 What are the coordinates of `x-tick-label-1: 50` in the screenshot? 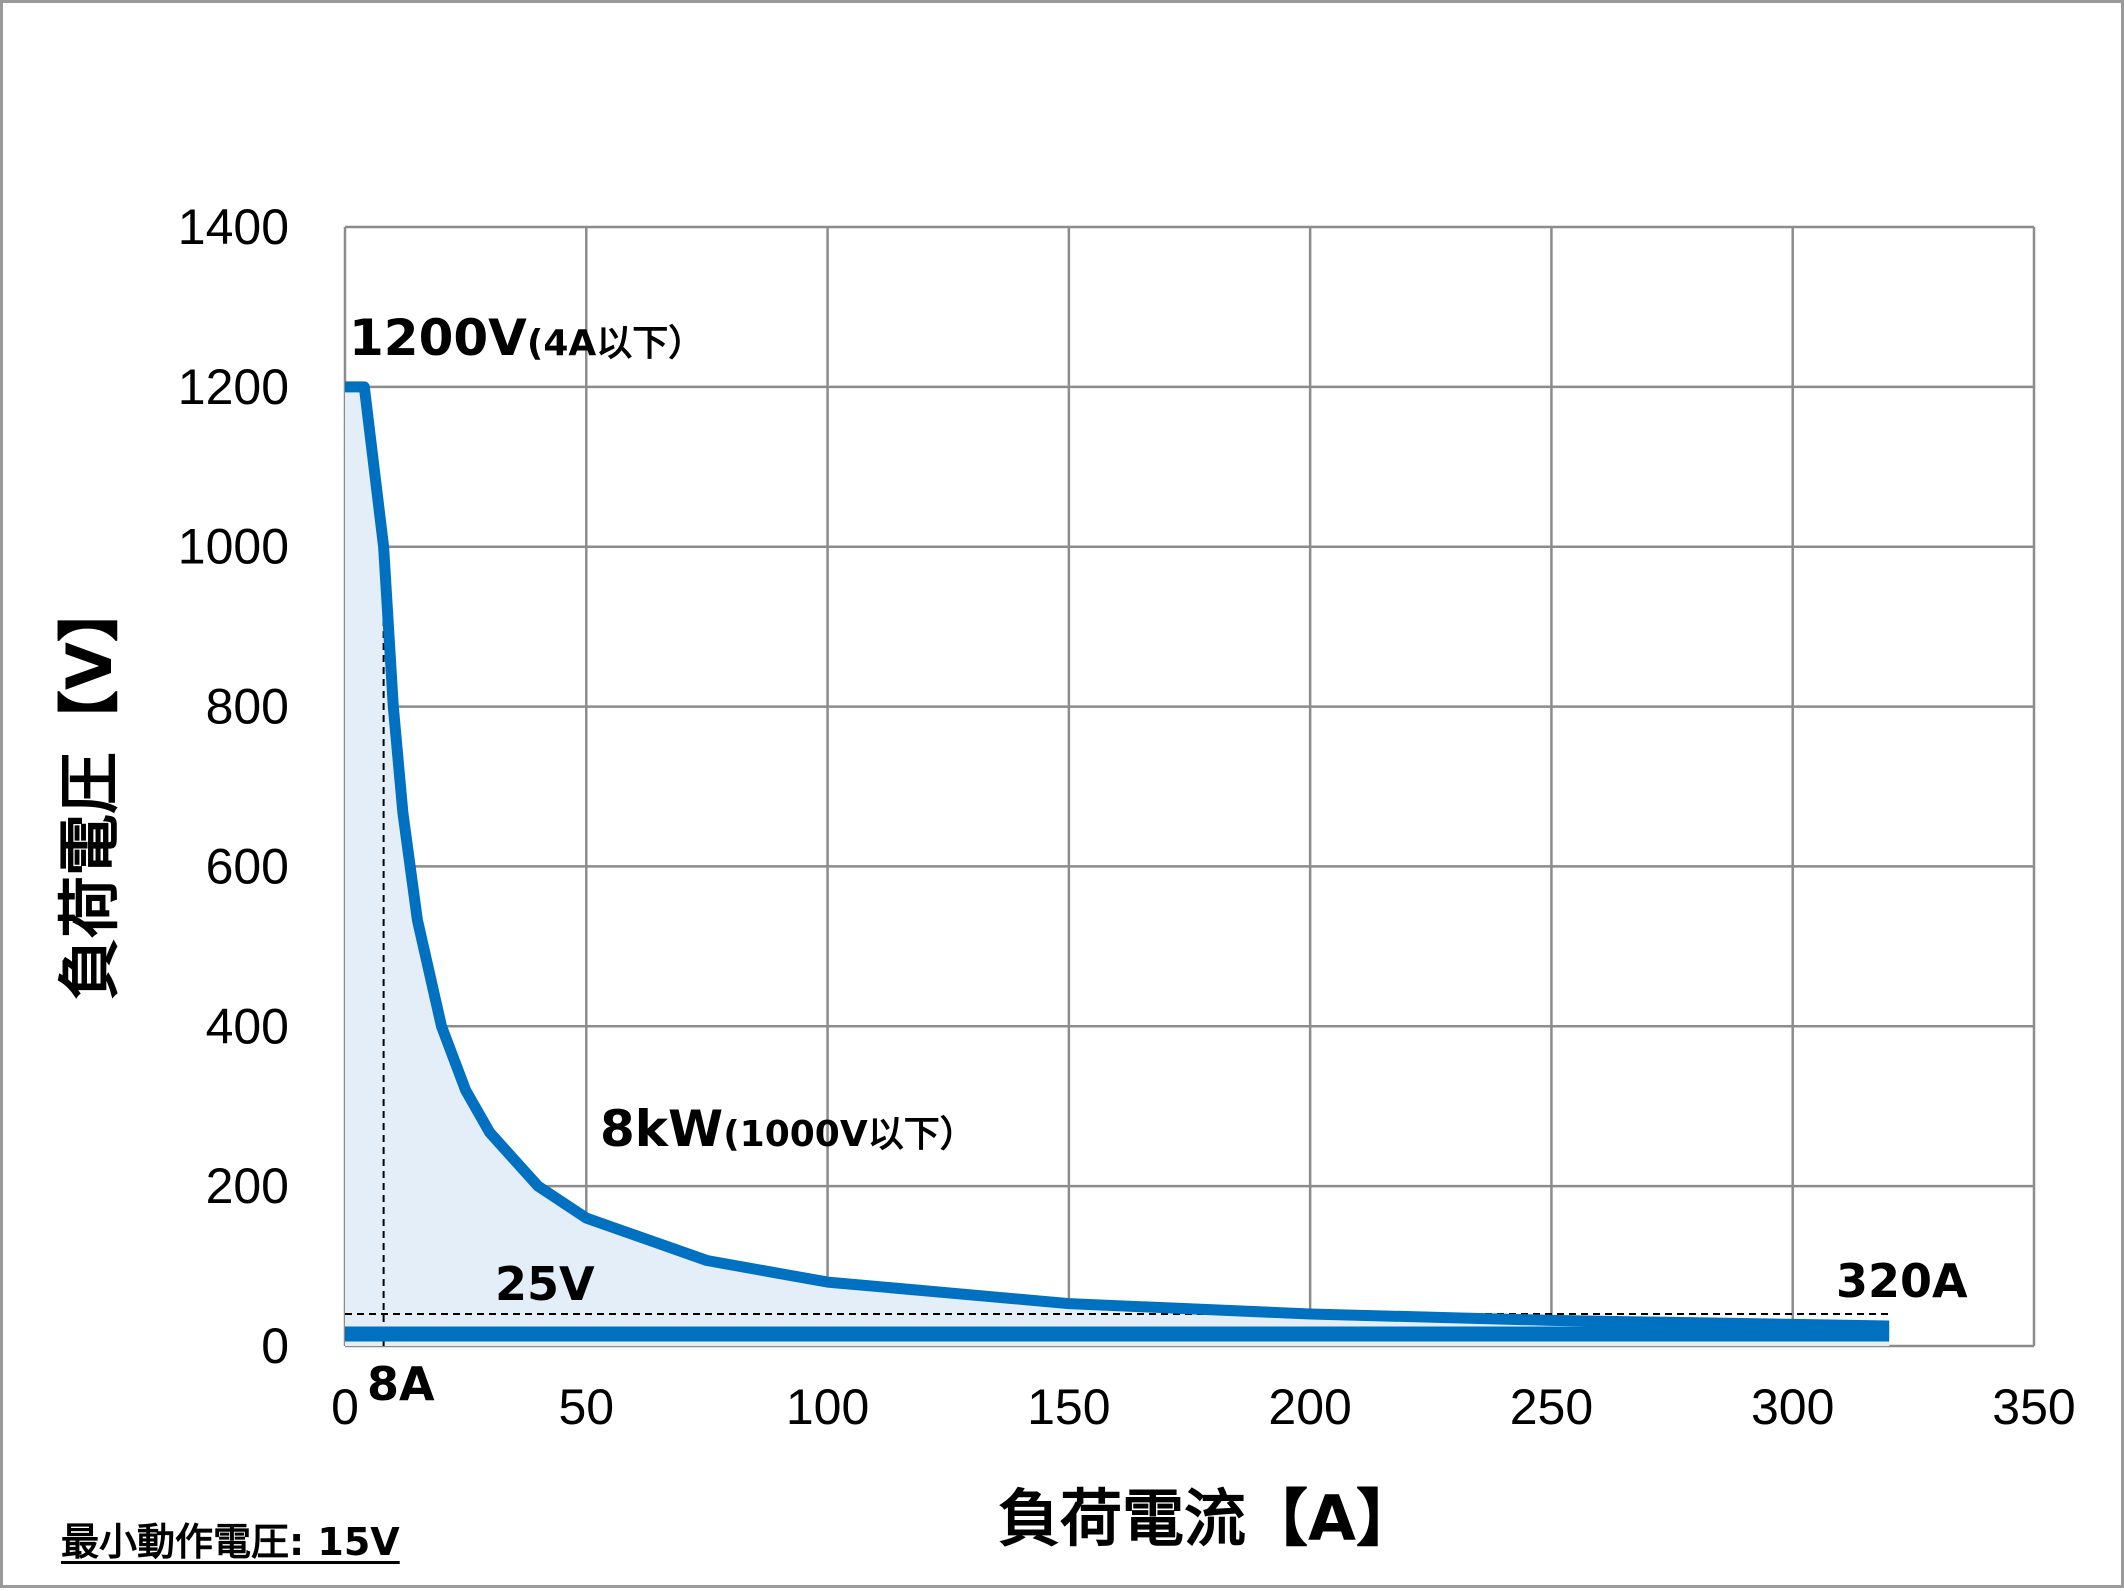 It's located at (586, 1407).